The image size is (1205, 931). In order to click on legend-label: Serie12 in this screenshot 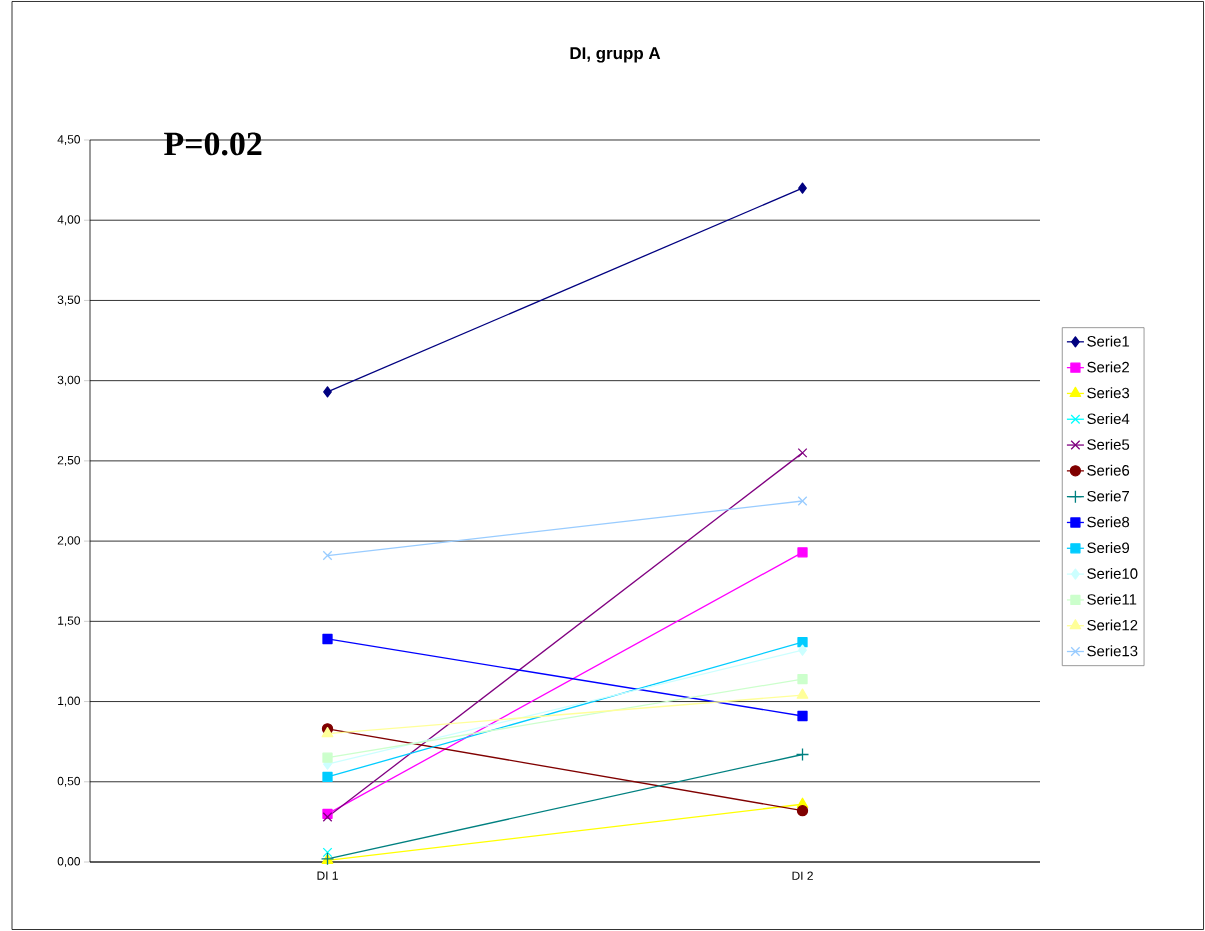, I will do `click(1112, 625)`.